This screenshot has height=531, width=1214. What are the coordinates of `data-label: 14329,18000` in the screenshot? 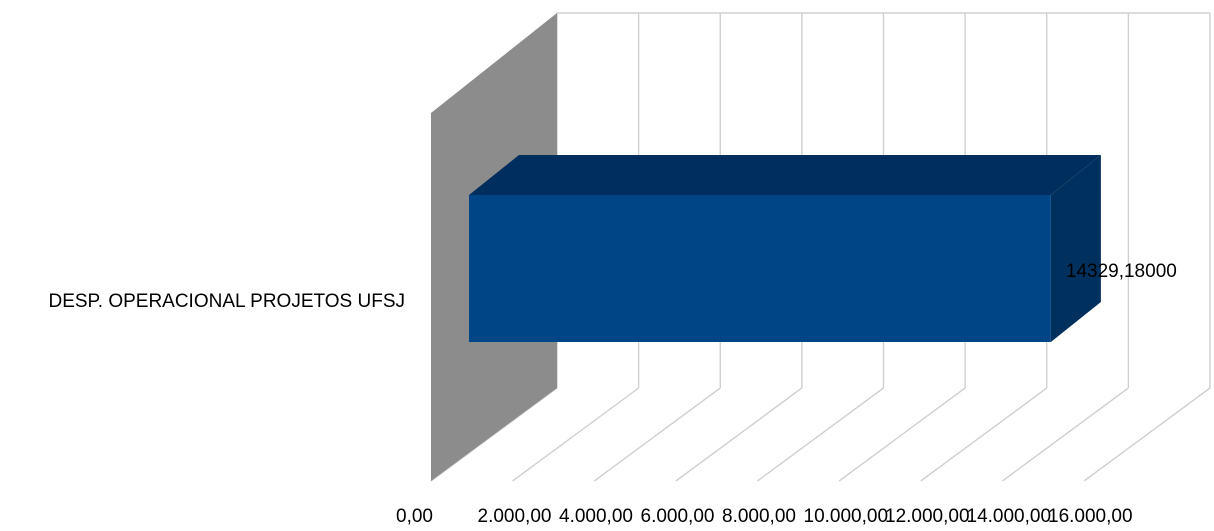 It's located at (1121, 271).